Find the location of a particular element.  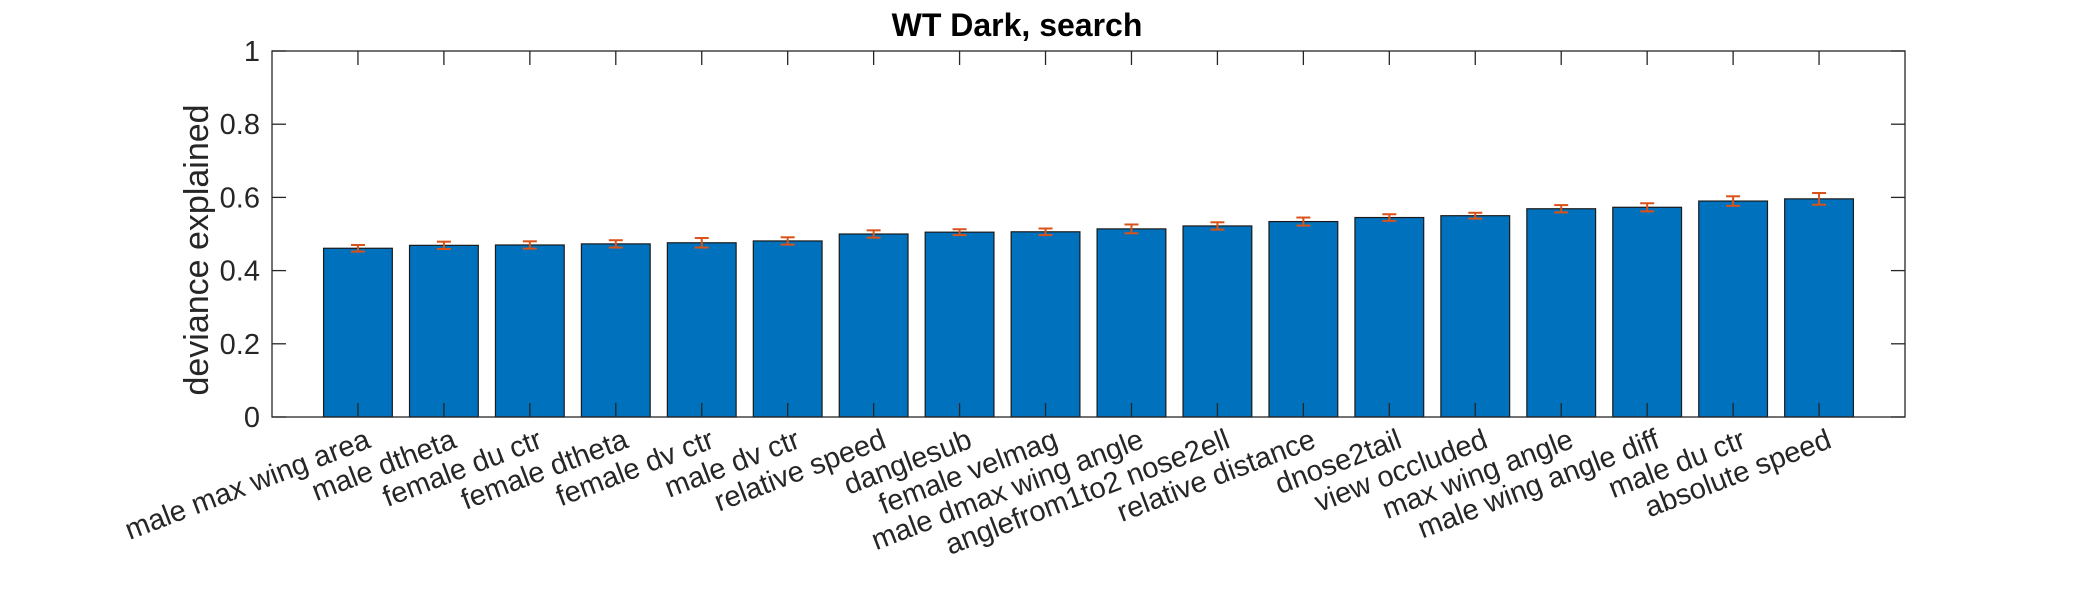

y-tick-label: 0.6 is located at coordinates (240, 198).